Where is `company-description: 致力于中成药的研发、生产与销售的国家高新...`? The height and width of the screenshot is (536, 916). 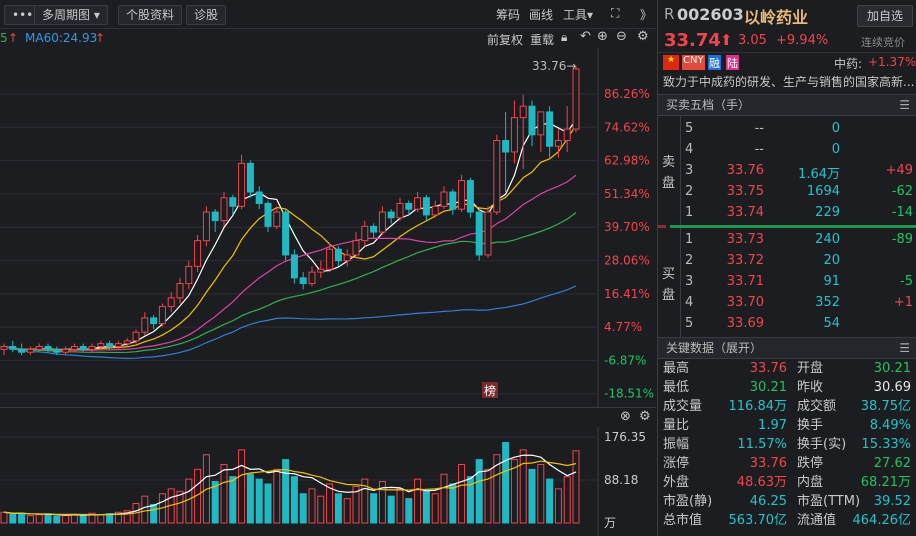 company-description: 致力于中成药的研发、生产与销售的国家高新... is located at coordinates (789, 82).